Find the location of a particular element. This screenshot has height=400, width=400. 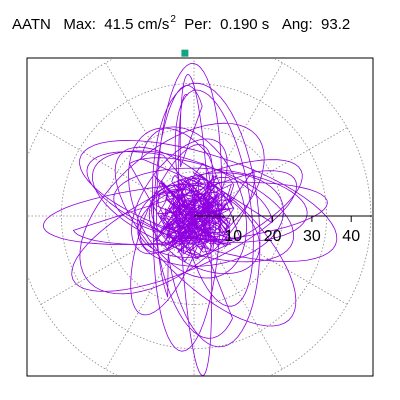

ang-value: 93.2 is located at coordinates (336, 24).